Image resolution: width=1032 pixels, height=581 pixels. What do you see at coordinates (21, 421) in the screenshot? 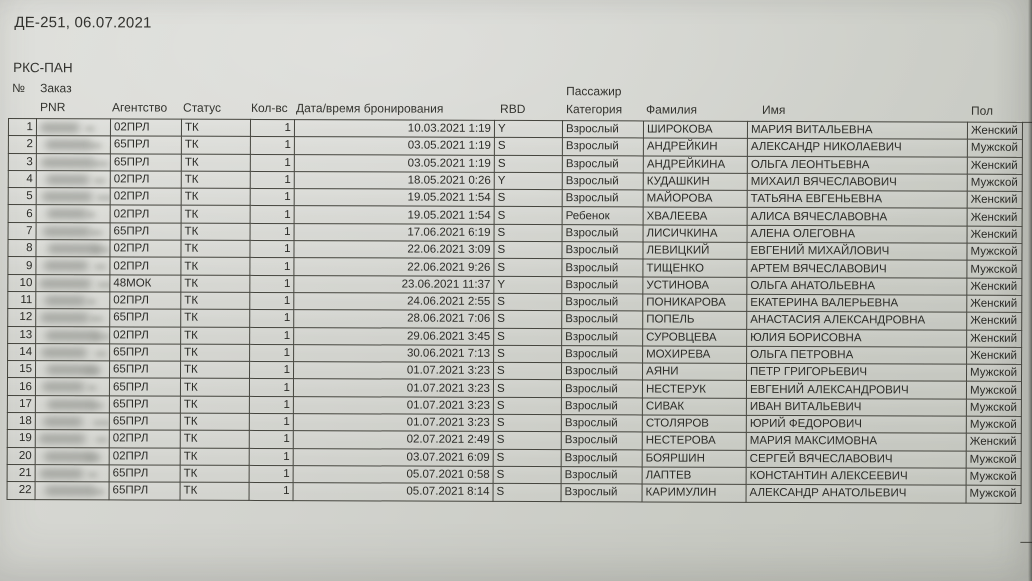
I see `cell-row-number: 18` at bounding box center [21, 421].